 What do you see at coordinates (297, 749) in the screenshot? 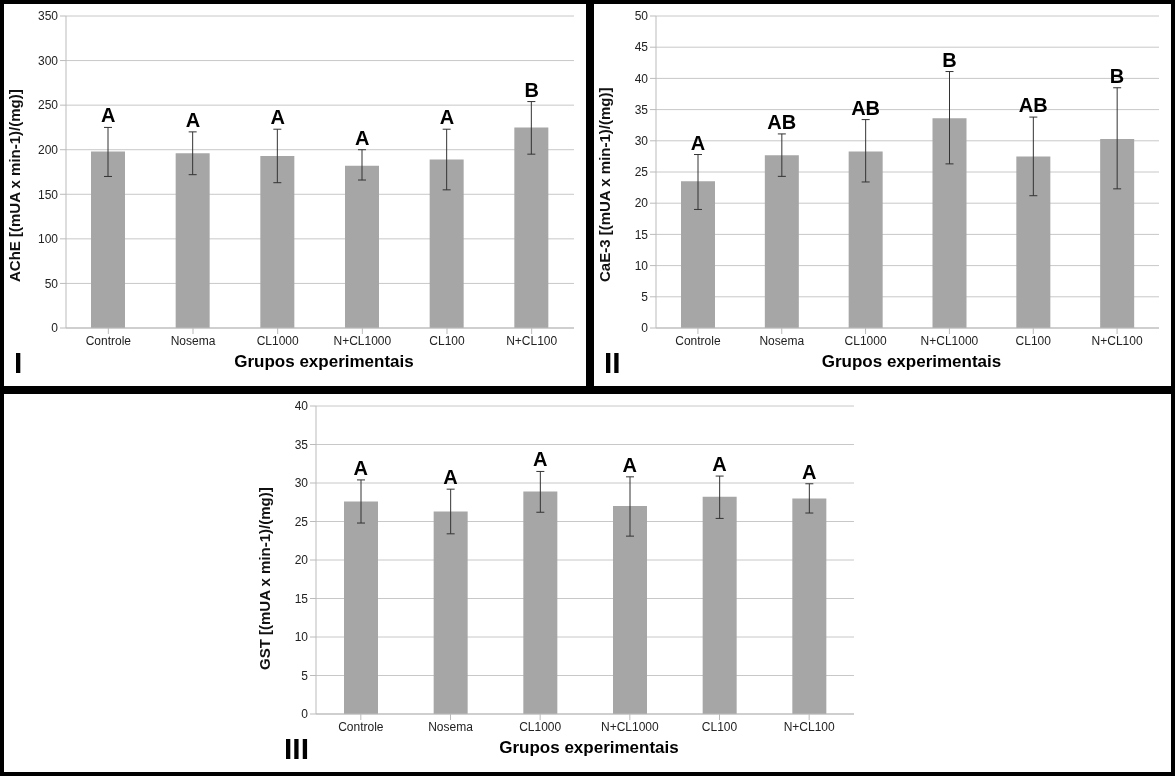
I see `text: III` at bounding box center [297, 749].